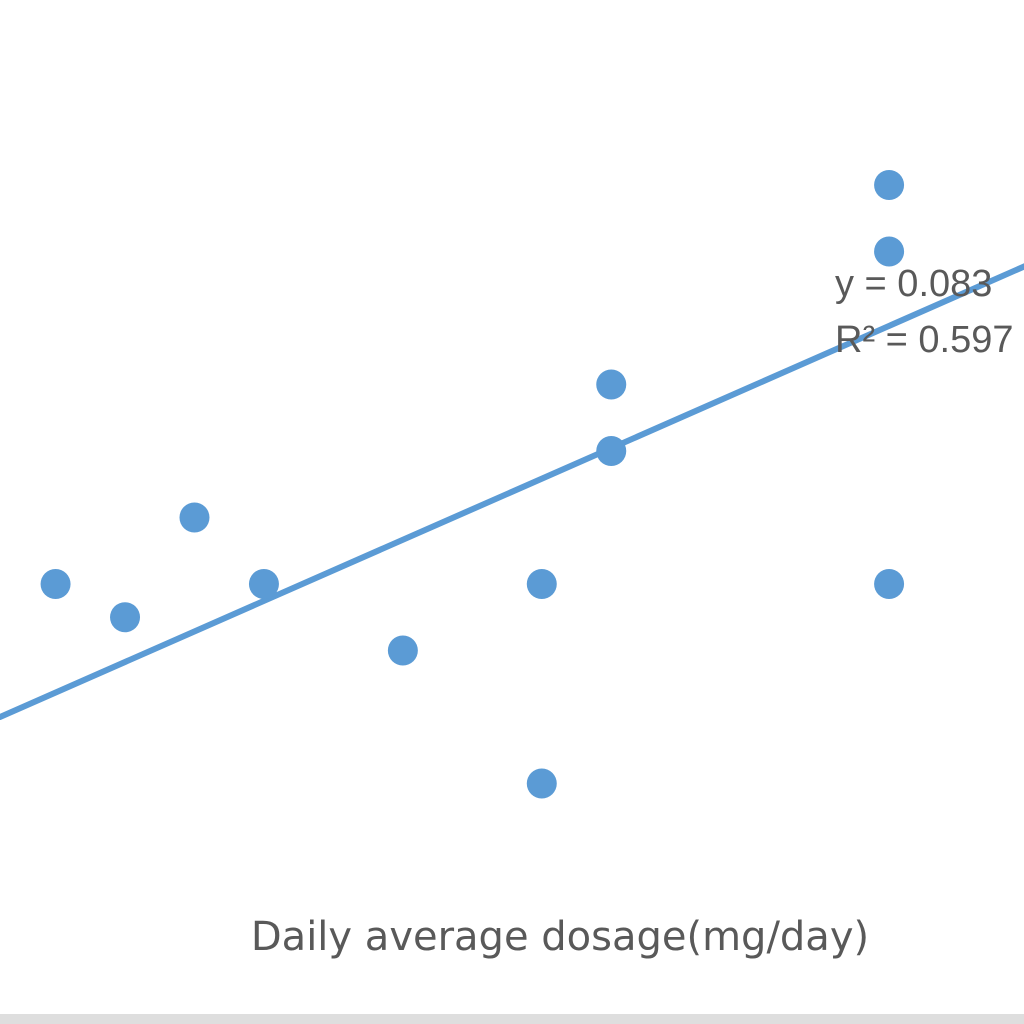 The image size is (1024, 1024). I want to click on bottom-border, so click(512, 1019).